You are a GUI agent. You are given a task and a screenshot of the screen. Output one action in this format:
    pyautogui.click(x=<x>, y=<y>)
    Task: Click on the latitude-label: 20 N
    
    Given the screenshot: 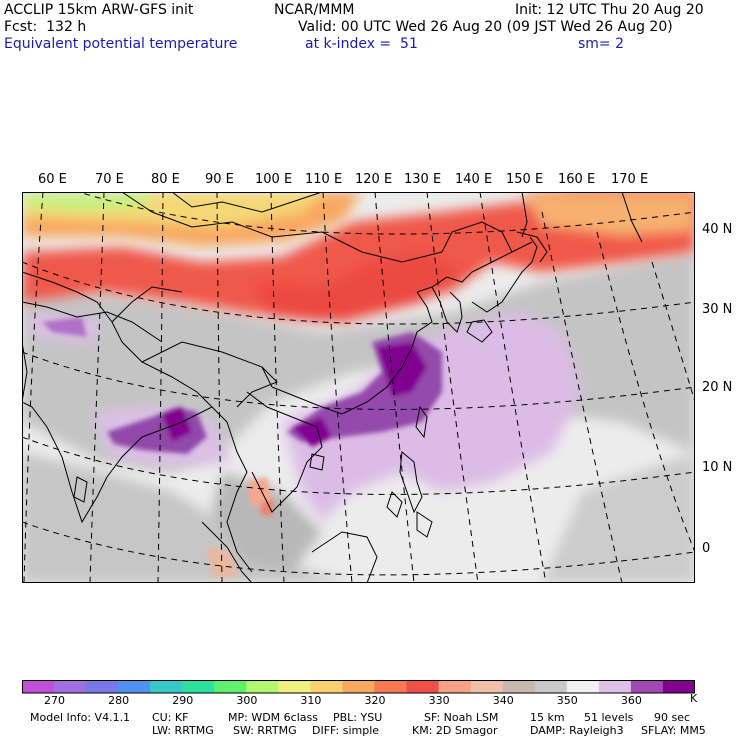 What is the action you would take?
    pyautogui.click(x=717, y=387)
    